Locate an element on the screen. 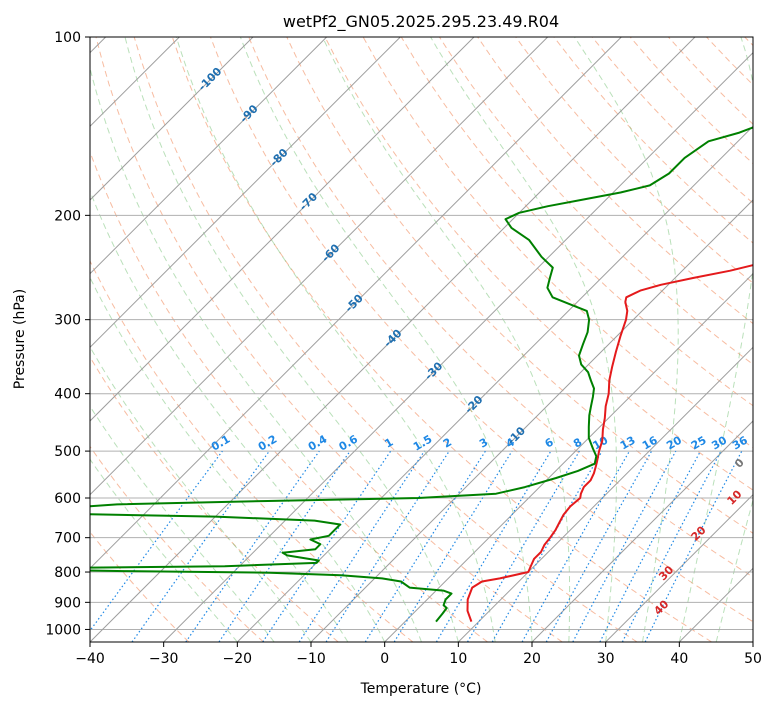 The width and height of the screenshot is (775, 708). y-tick-label: 500 is located at coordinates (67, 452).